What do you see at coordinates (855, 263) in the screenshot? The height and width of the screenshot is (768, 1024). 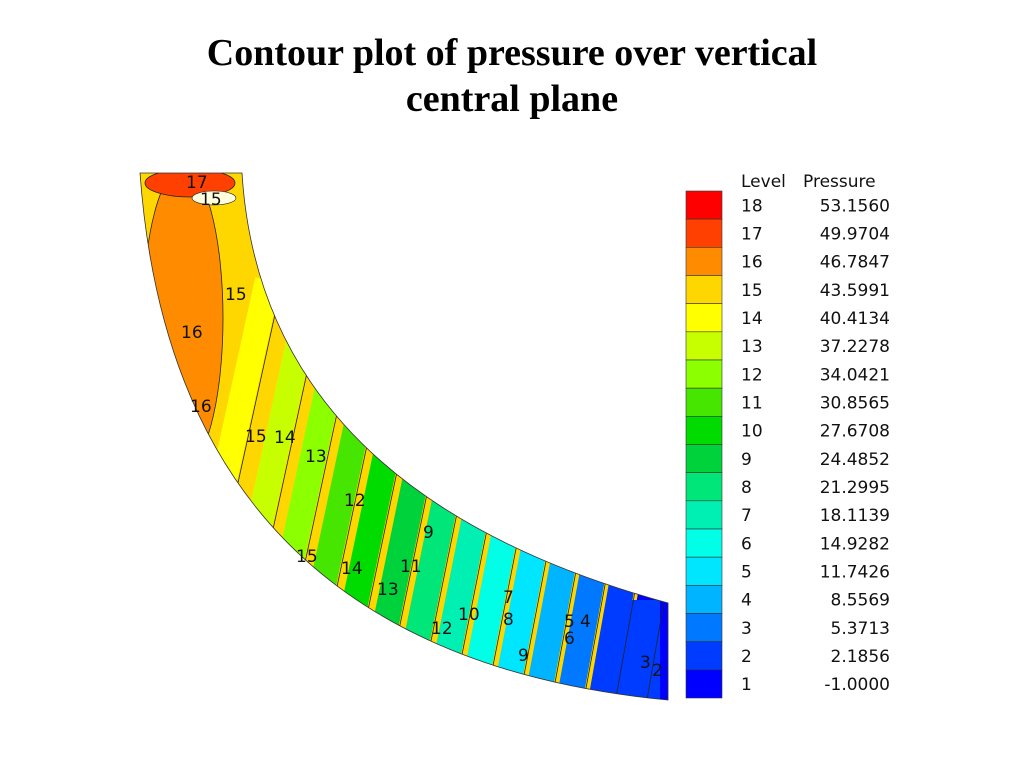 I see `legend-value-16: 46.7847` at bounding box center [855, 263].